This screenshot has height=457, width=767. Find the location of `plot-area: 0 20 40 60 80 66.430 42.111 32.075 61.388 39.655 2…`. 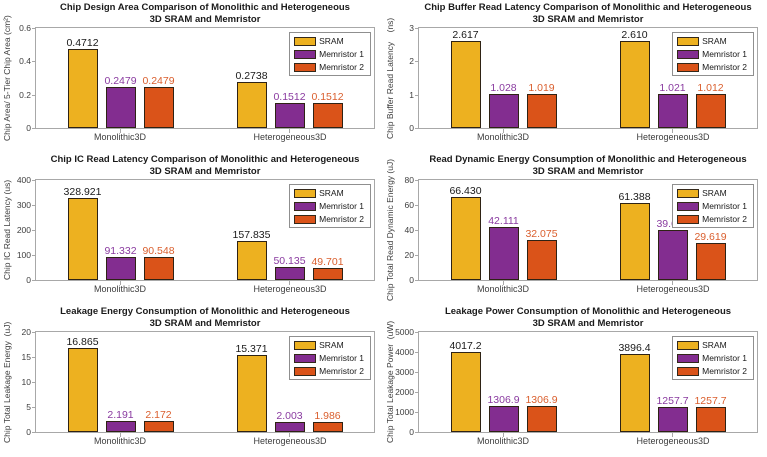

plot-area: 0 20 40 60 80 66.430 42.111 32.075 61.388 39.655 2… is located at coordinates (581, 230).